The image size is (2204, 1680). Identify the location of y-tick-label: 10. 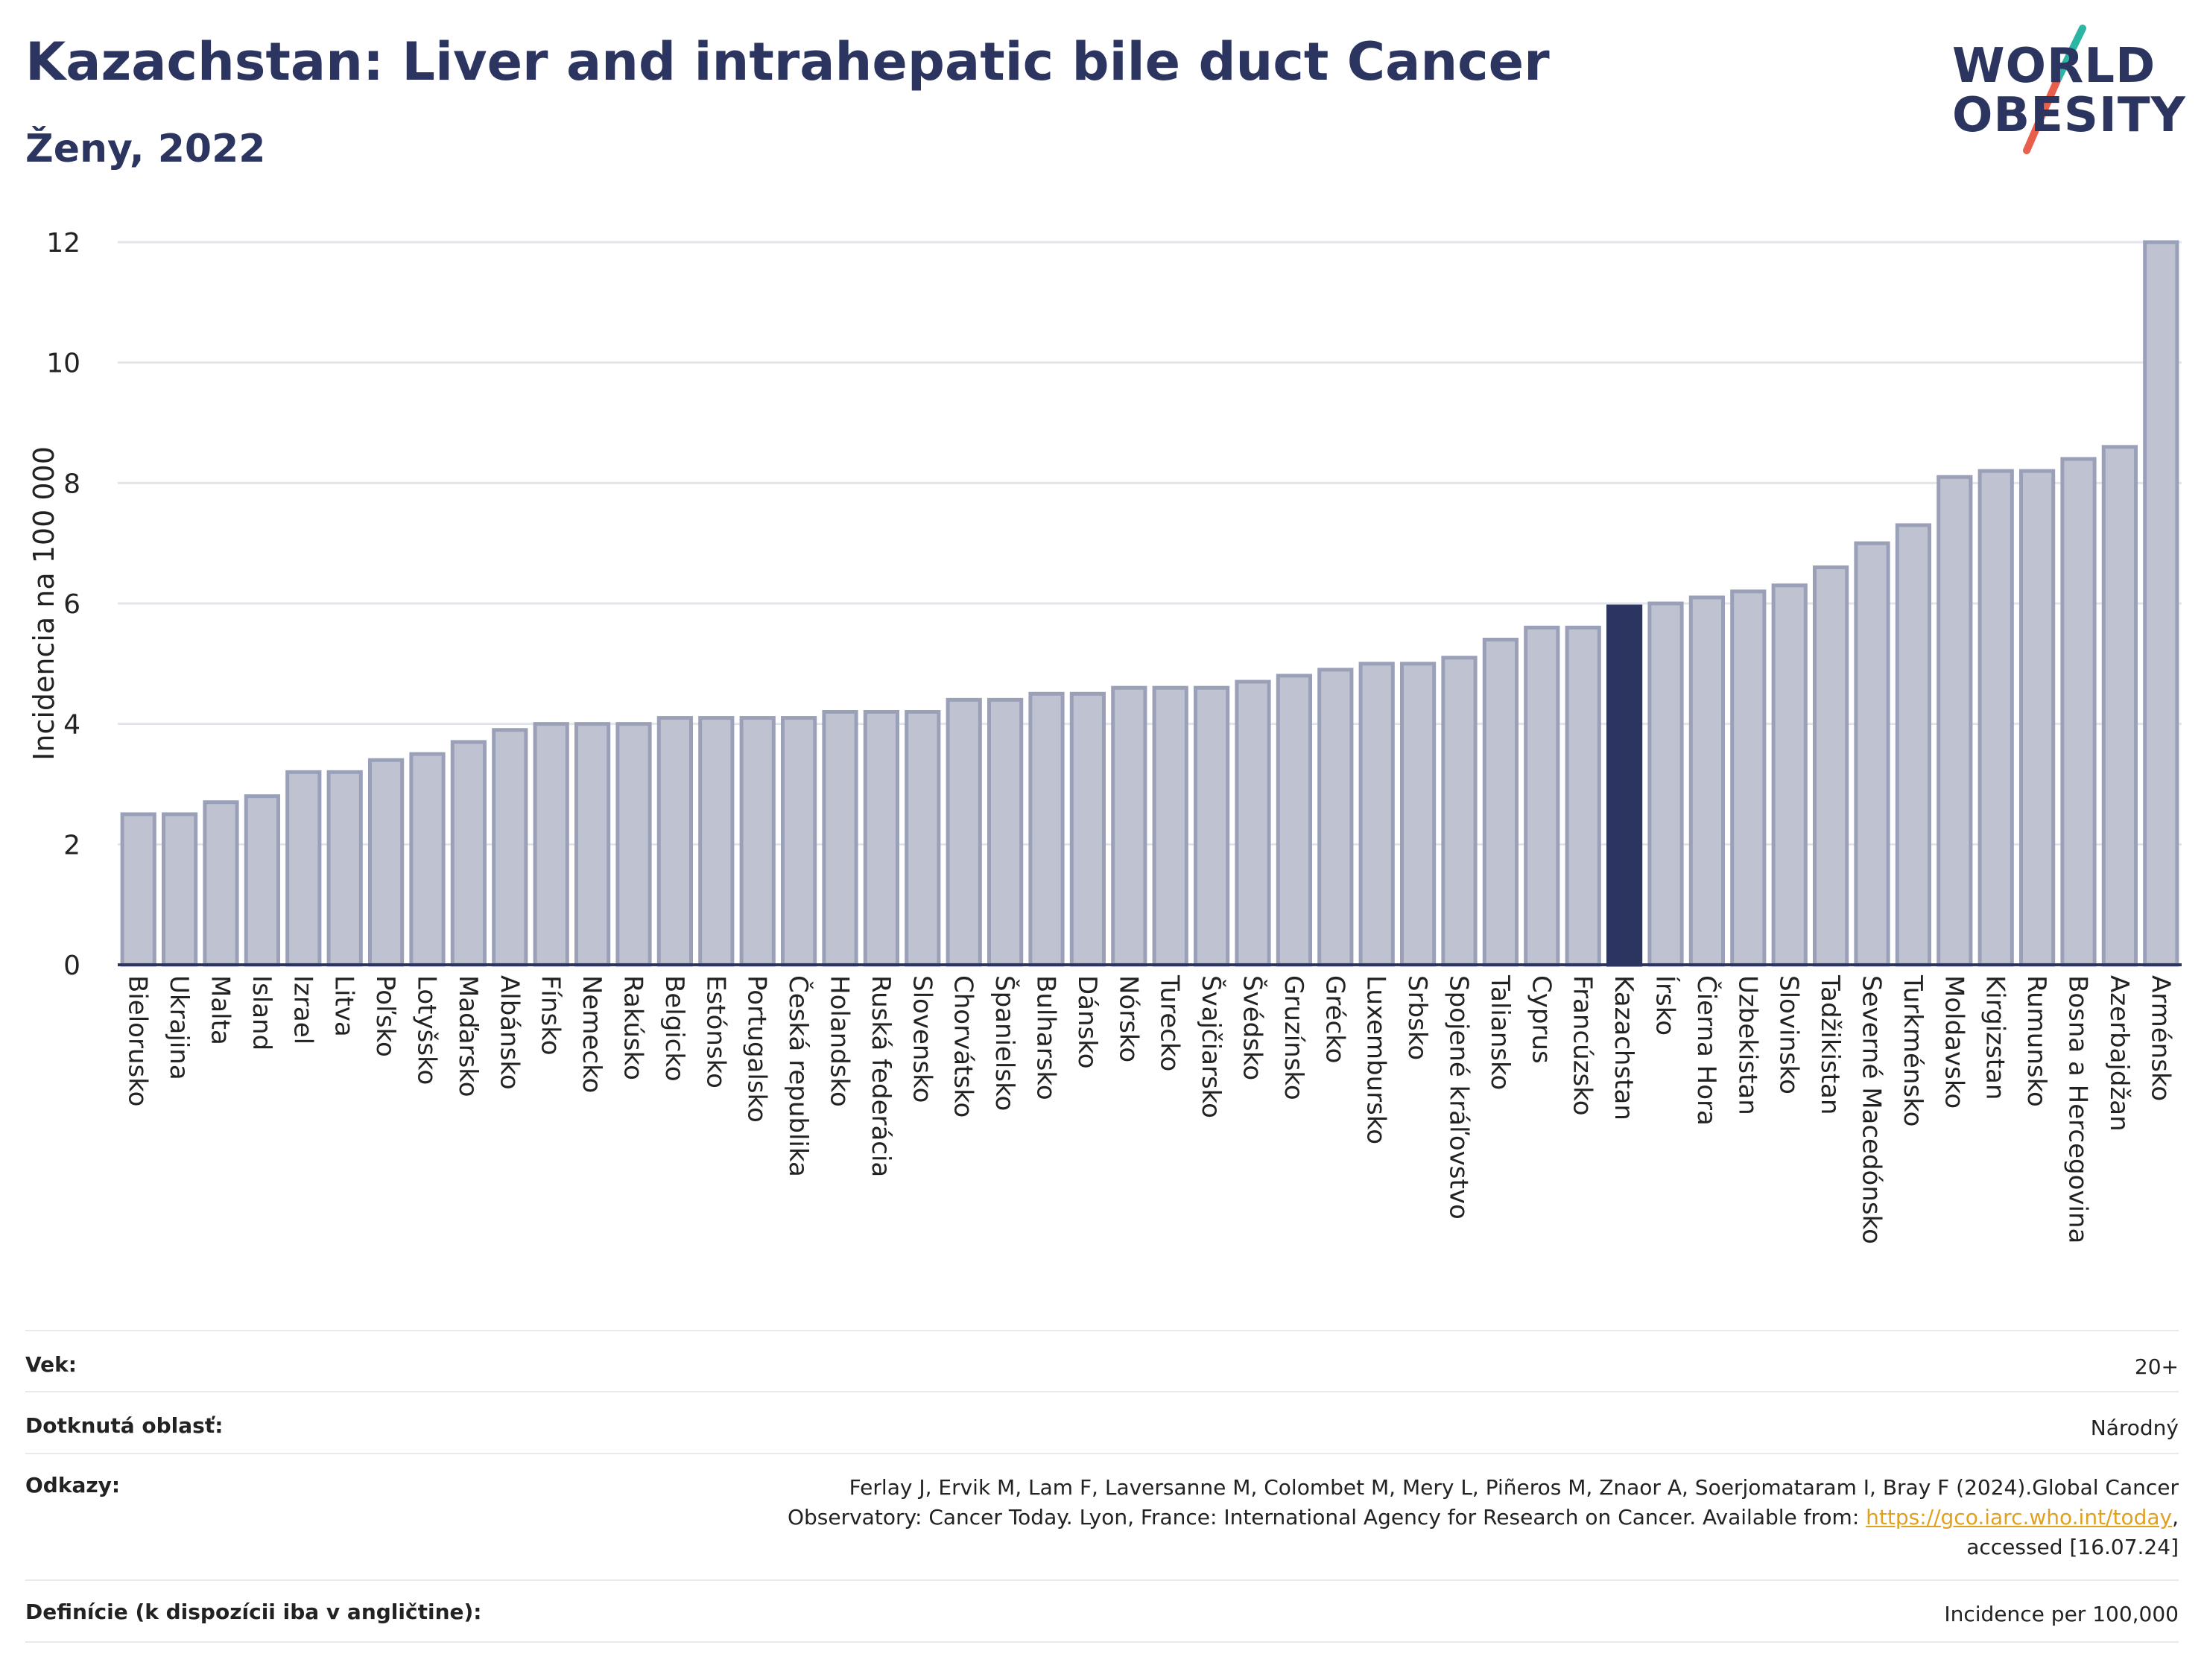
(63, 364).